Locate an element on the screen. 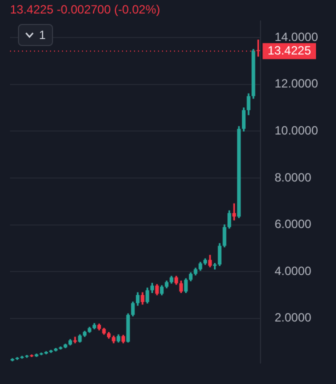 This screenshot has height=384, width=336. y-tick-label: 12.0000 is located at coordinates (296, 83).